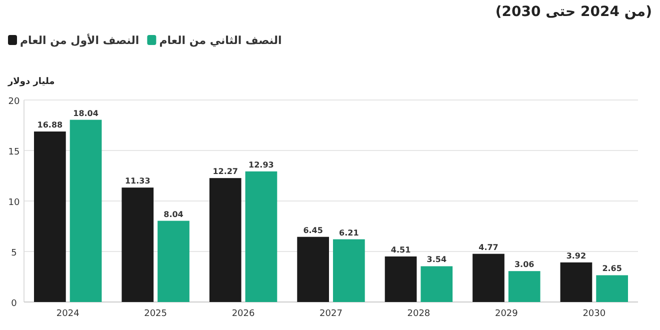  What do you see at coordinates (576, 255) in the screenshot?
I see `data-label: 3.92` at bounding box center [576, 255].